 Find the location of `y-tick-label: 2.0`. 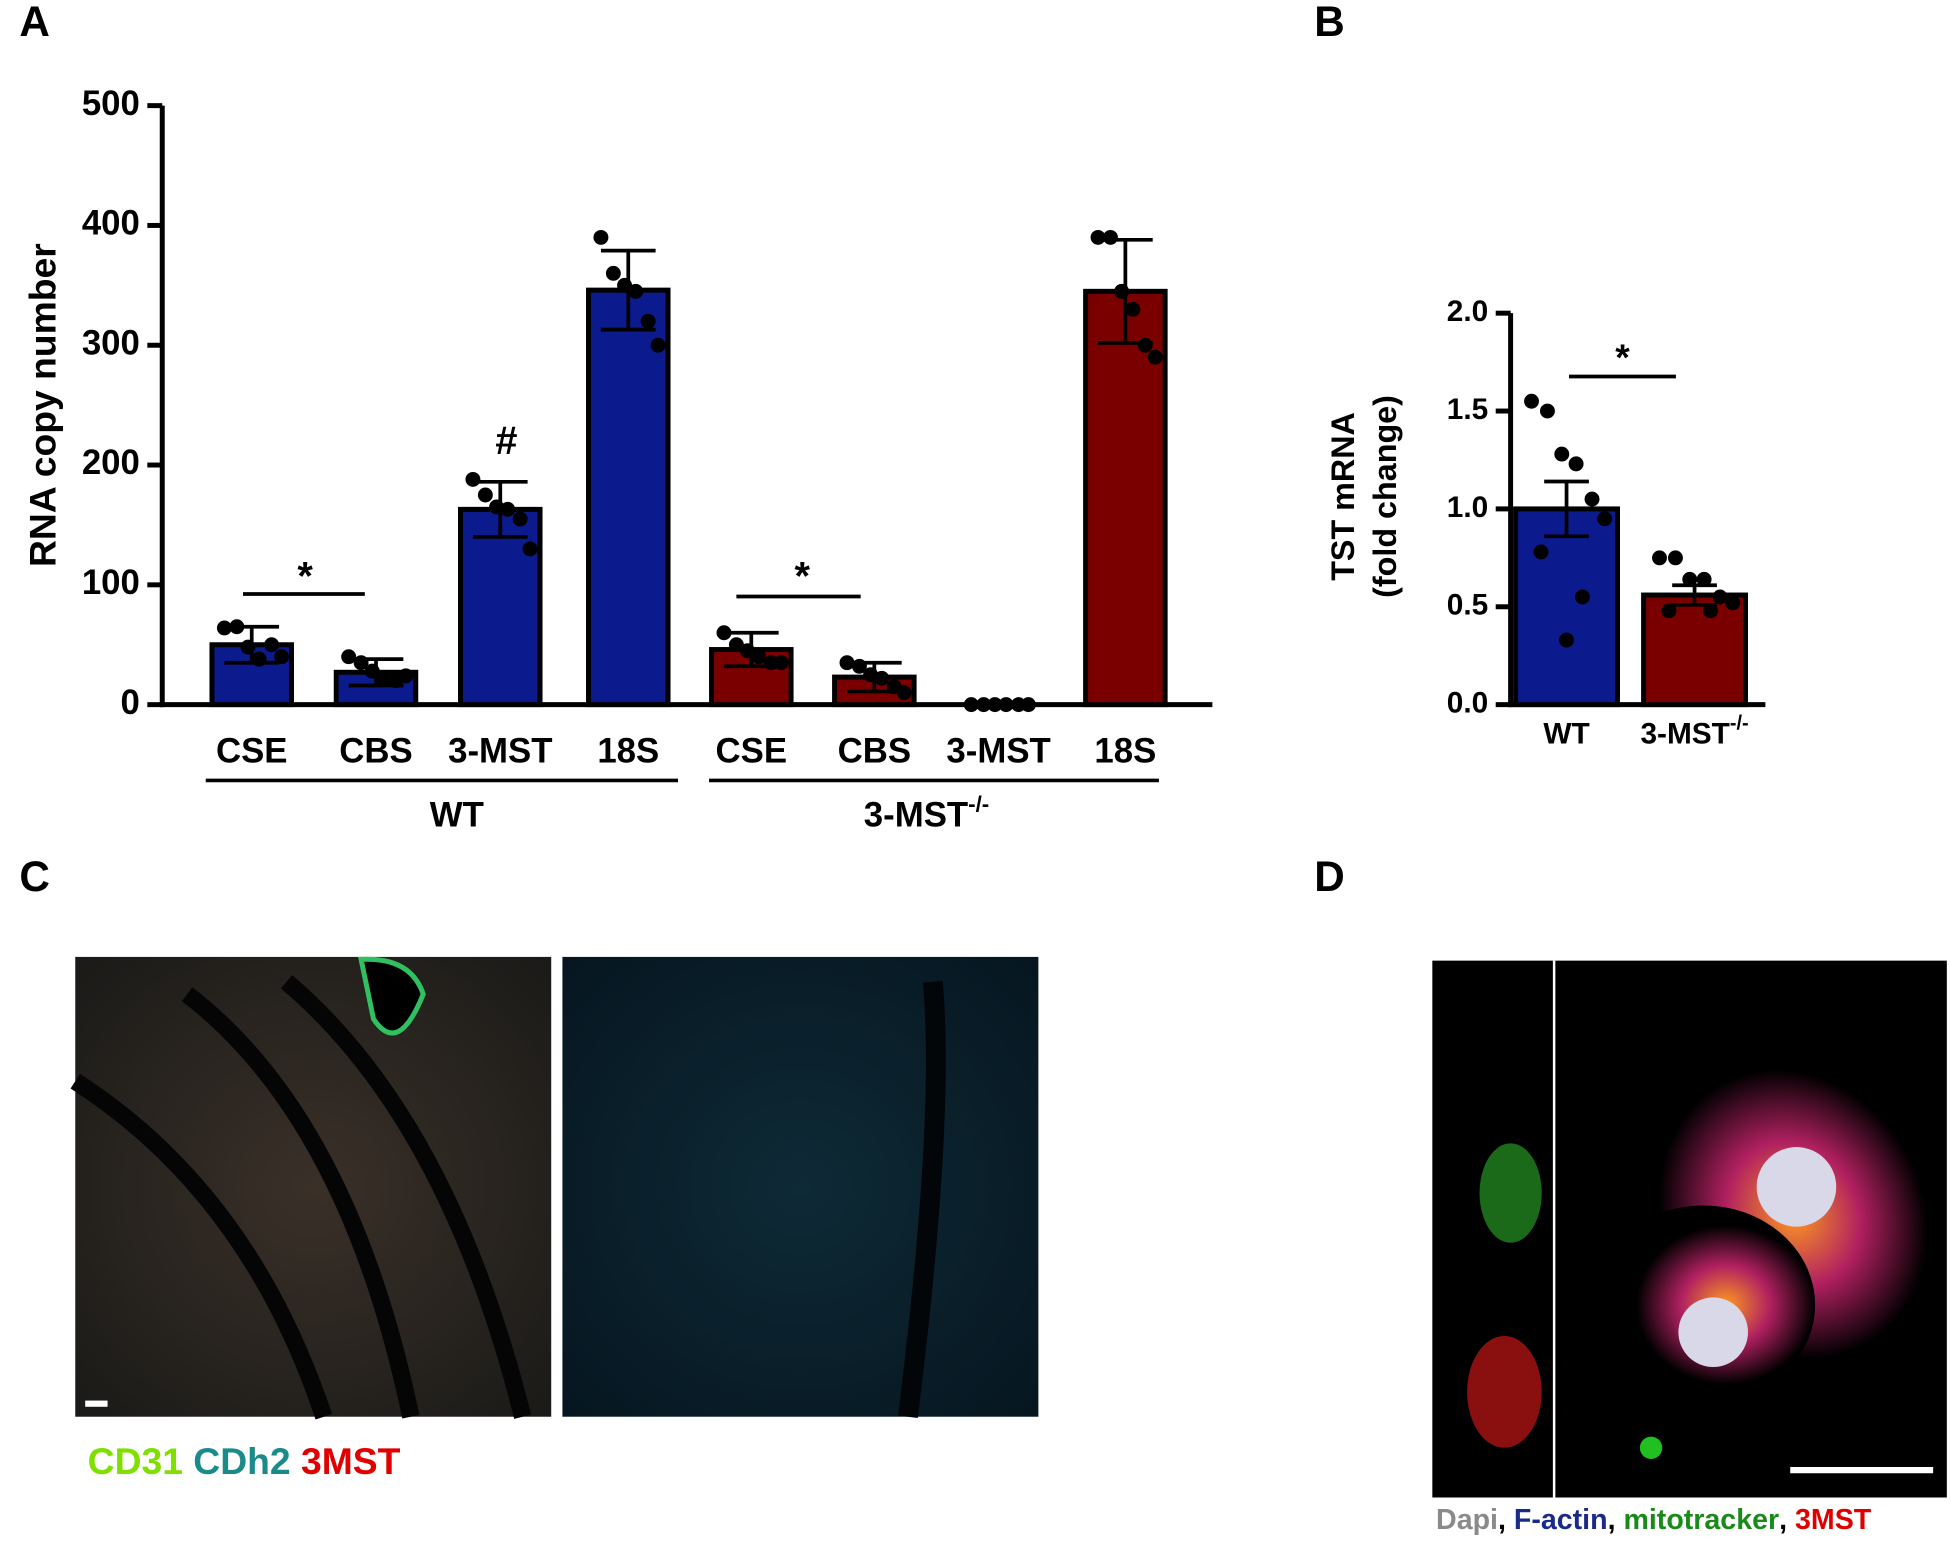

y-tick-label: 2.0 is located at coordinates (1467, 311).